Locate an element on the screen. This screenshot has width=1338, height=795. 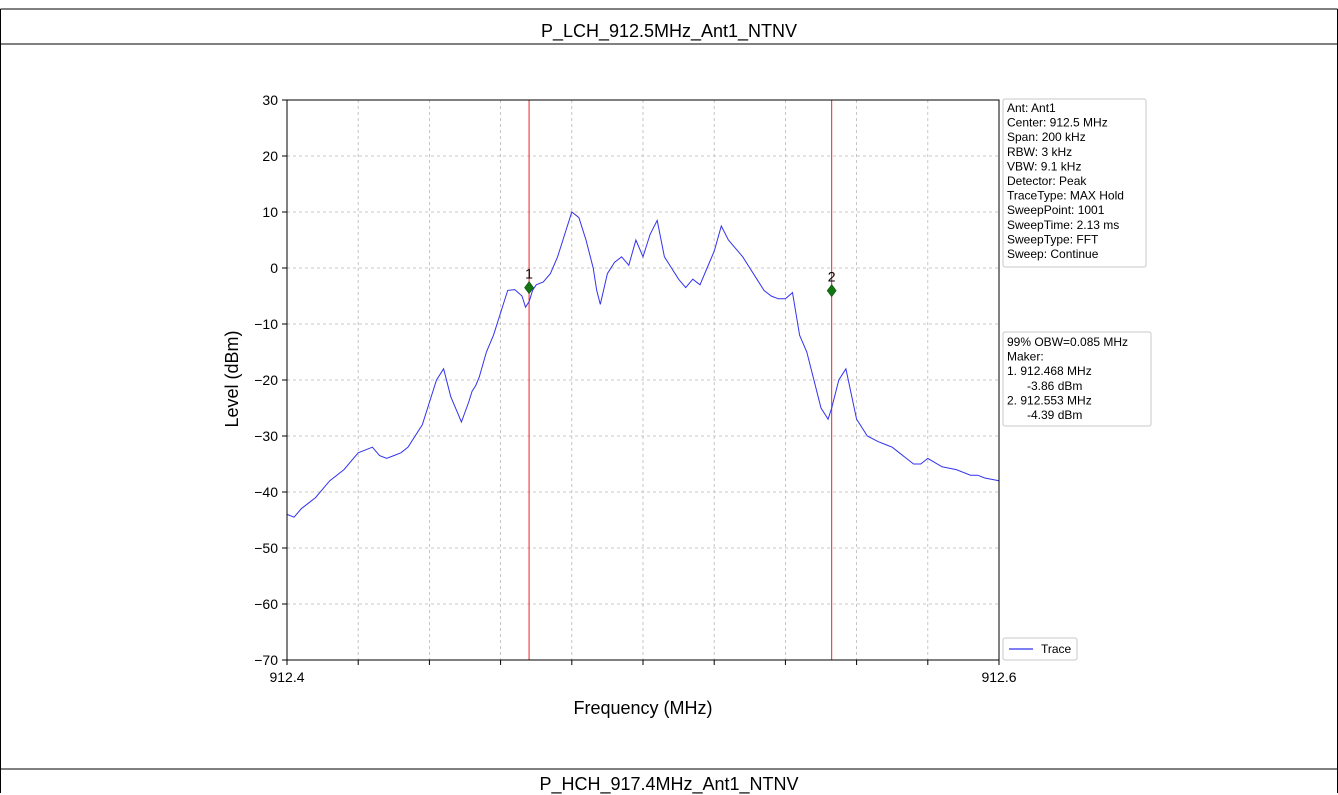
y-axis-label: Level (dBm) is located at coordinates (232, 378).